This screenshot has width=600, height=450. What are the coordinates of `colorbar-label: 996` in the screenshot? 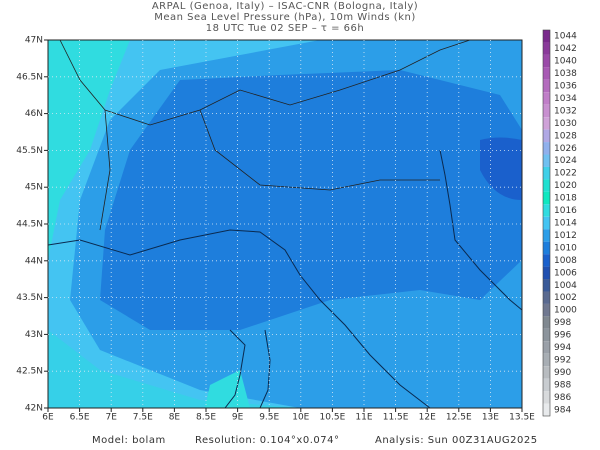 It's located at (562, 336).